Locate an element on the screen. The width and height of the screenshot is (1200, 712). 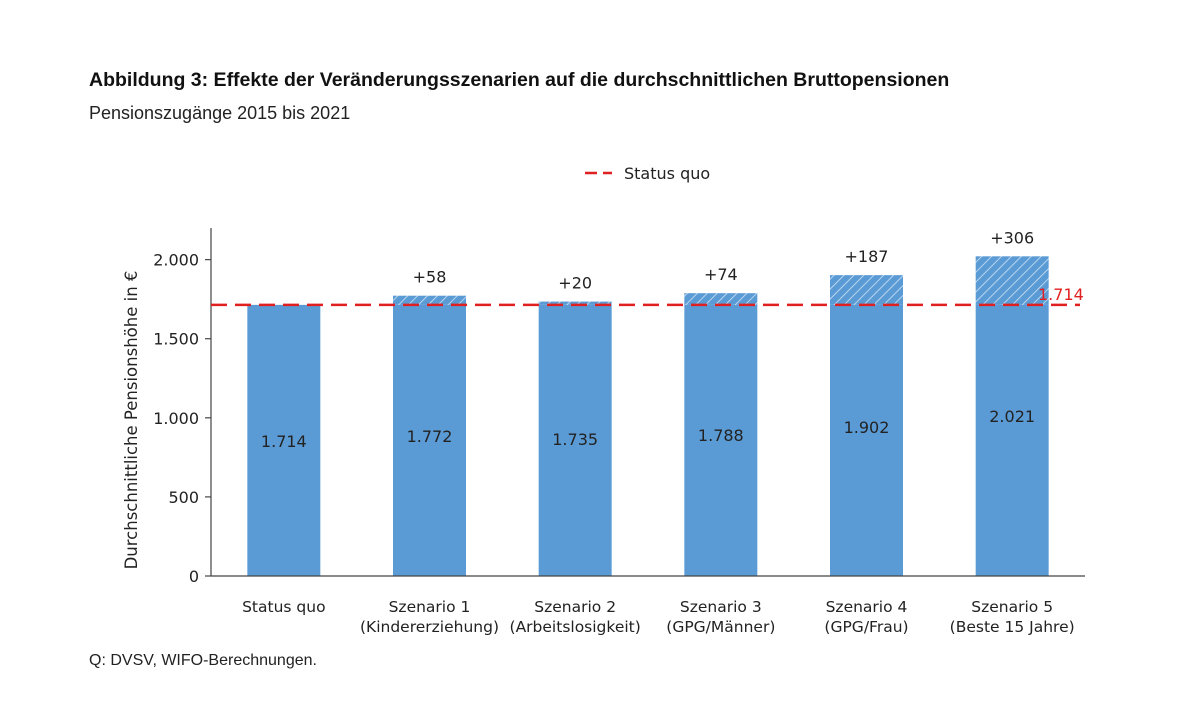
bar-value-label-1: 1.772 is located at coordinates (430, 436).